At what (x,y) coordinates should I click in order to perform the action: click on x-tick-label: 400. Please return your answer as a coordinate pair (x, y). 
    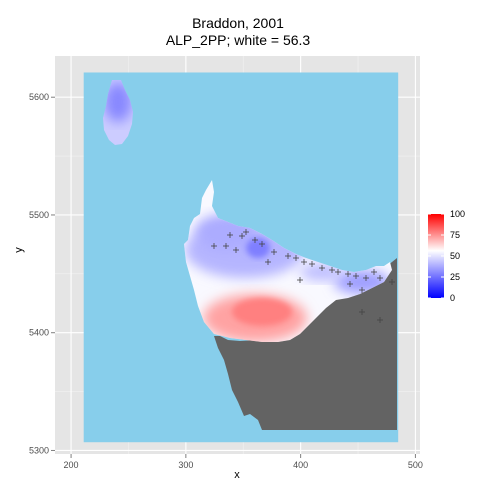
    Looking at the image, I should click on (300, 465).